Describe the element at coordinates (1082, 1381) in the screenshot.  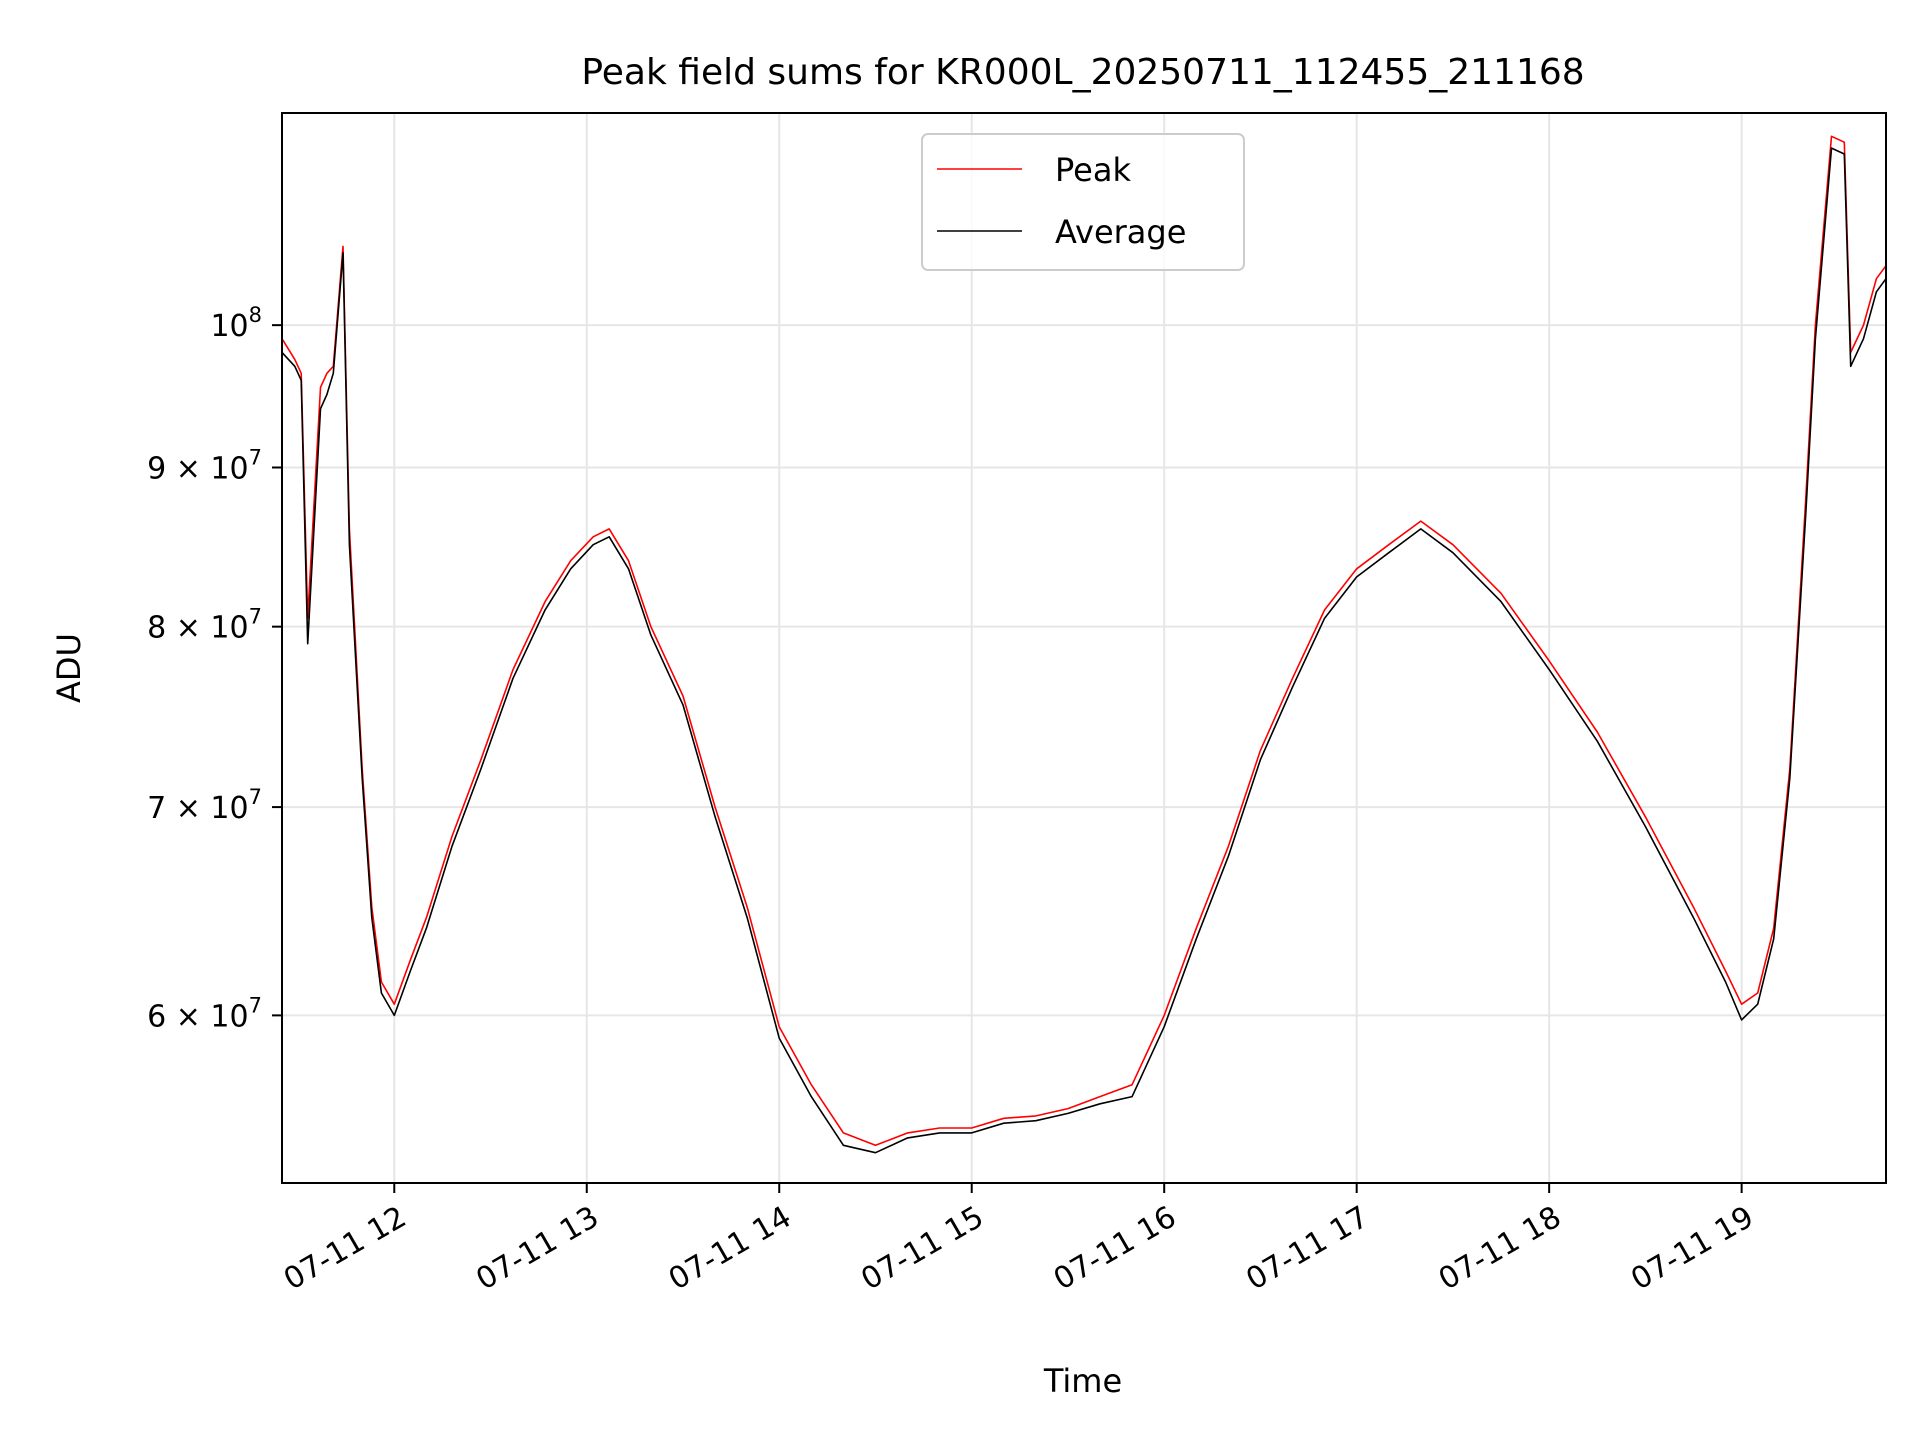
I see `x-axis-label: Time` at that location.